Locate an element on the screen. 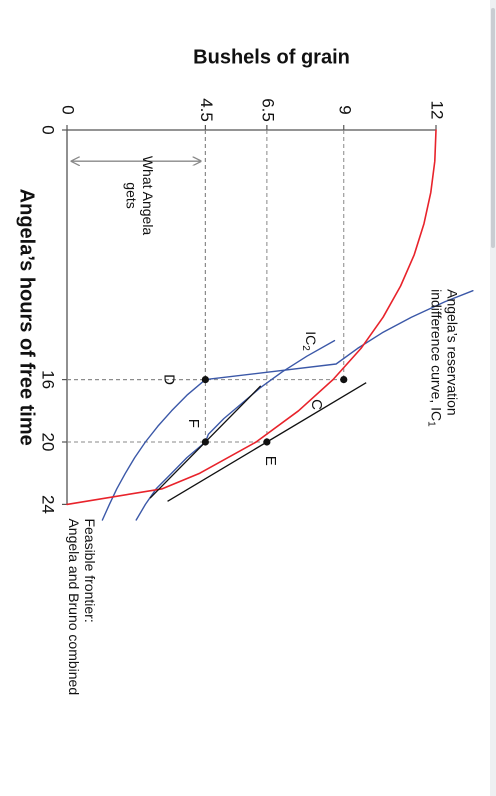 The image size is (496, 796). x-axis-title: Angela’s hours of free time is located at coordinates (27, 317).